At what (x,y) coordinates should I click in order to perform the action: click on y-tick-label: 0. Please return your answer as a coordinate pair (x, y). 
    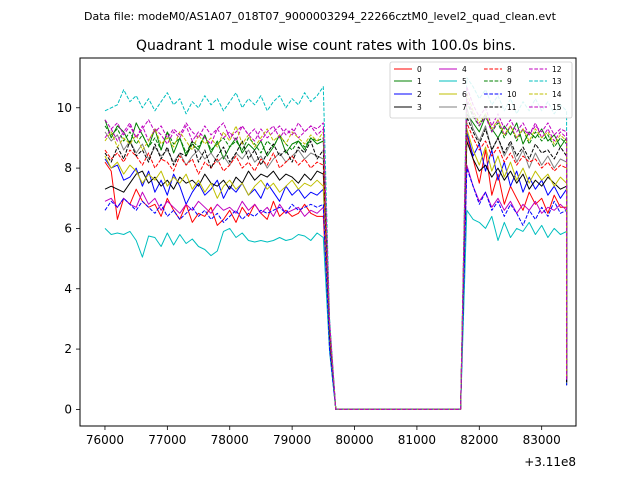
    Looking at the image, I should click on (68, 409).